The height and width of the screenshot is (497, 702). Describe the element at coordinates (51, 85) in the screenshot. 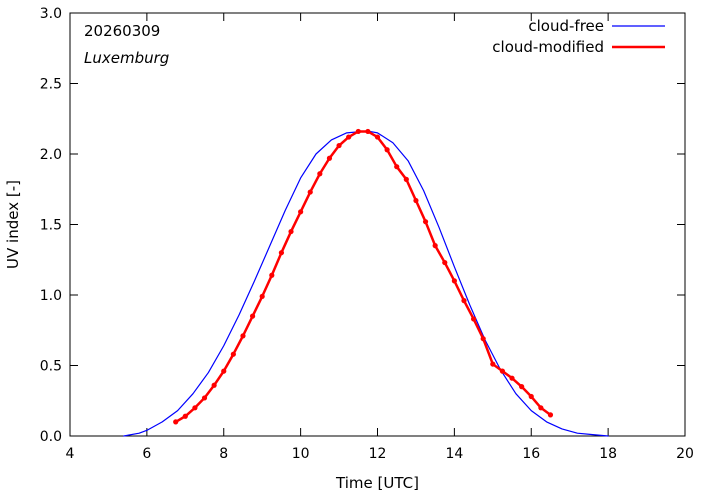

I see `y-tick-label: 2.5` at that location.